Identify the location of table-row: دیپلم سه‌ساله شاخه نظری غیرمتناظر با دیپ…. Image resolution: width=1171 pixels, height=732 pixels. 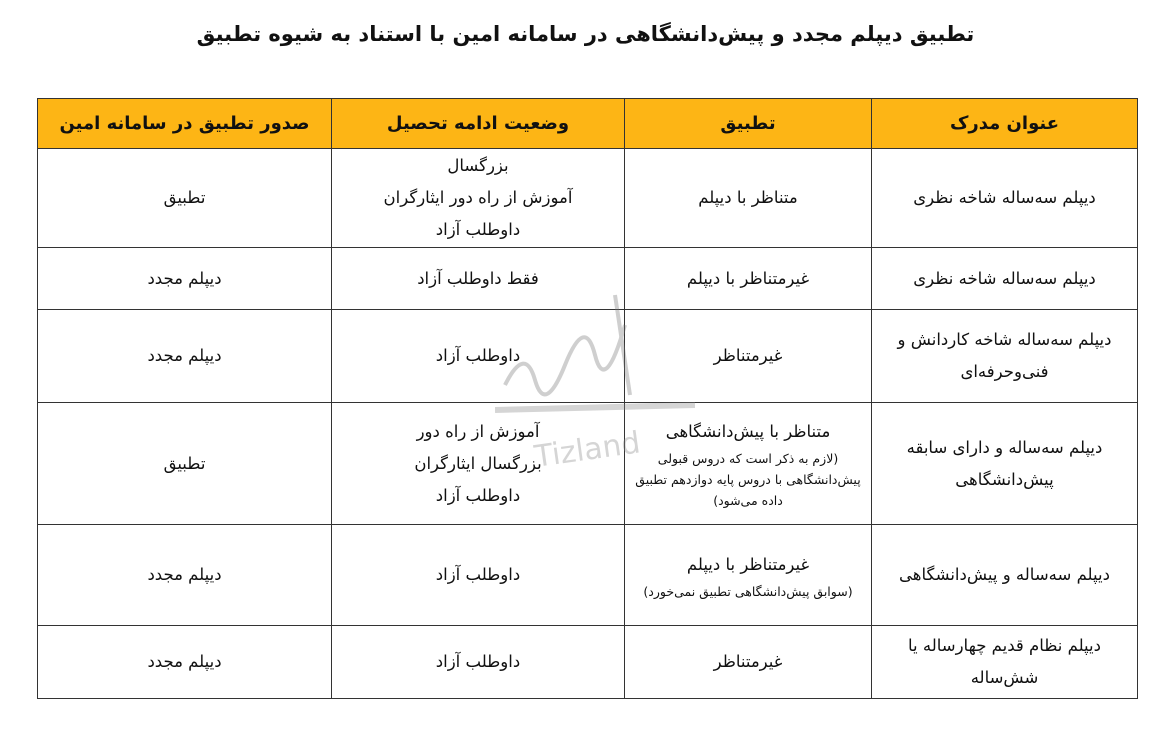
(587, 278).